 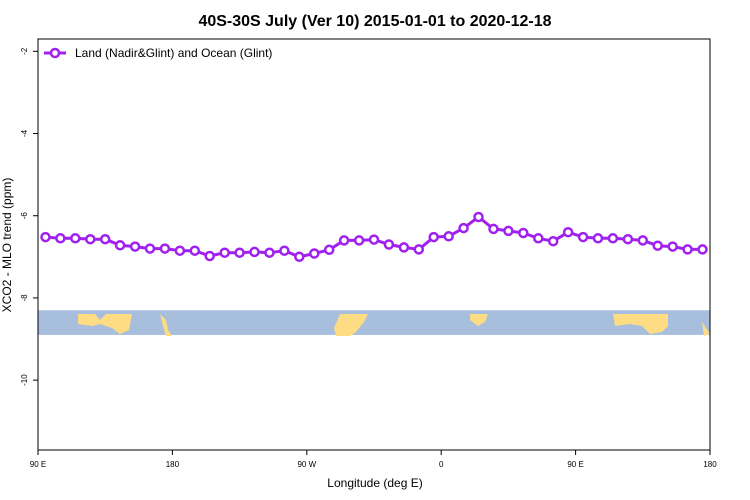 I want to click on legend: Land (Nadir&Glint) and Ocean (Glint), so click(x=158, y=53).